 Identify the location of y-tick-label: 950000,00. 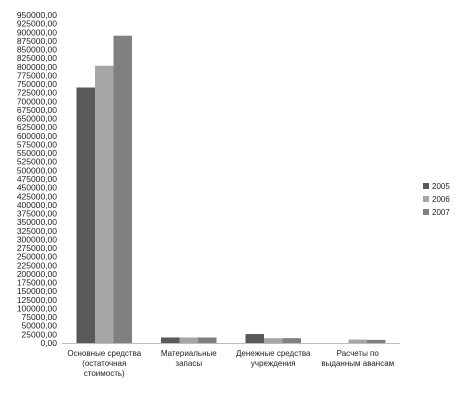
(37, 15).